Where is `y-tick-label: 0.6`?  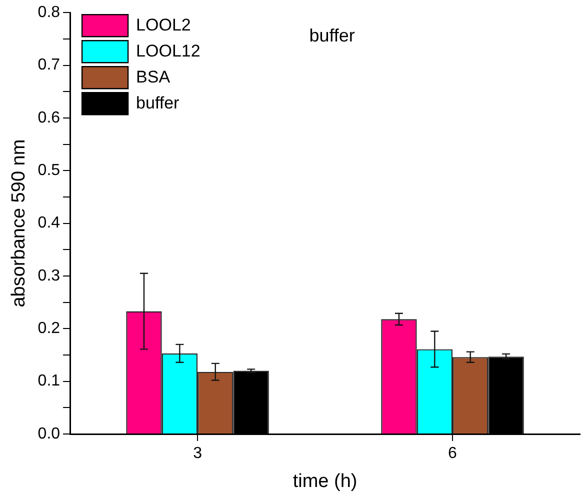
y-tick-label: 0.6 is located at coordinates (49, 117).